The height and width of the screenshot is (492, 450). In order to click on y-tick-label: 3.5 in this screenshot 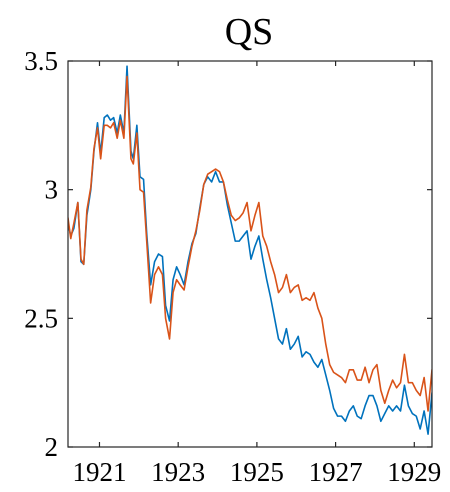, I will do `click(41, 61)`.